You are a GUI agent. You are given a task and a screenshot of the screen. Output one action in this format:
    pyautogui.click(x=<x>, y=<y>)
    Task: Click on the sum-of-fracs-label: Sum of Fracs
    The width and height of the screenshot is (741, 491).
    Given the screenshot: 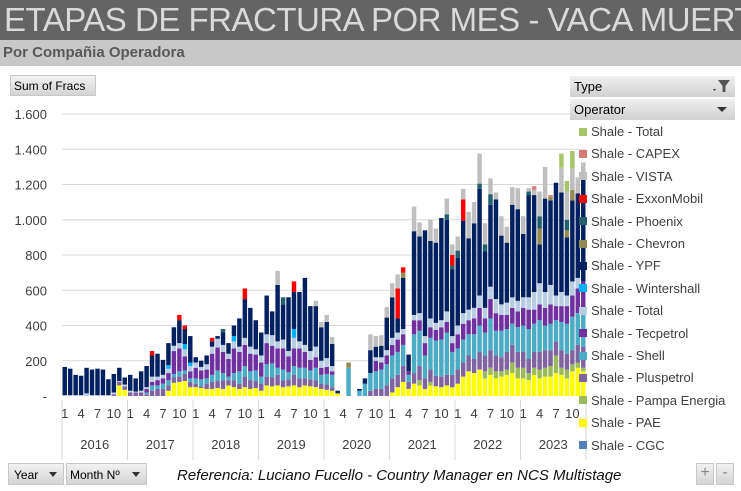 What is the action you would take?
    pyautogui.click(x=50, y=86)
    